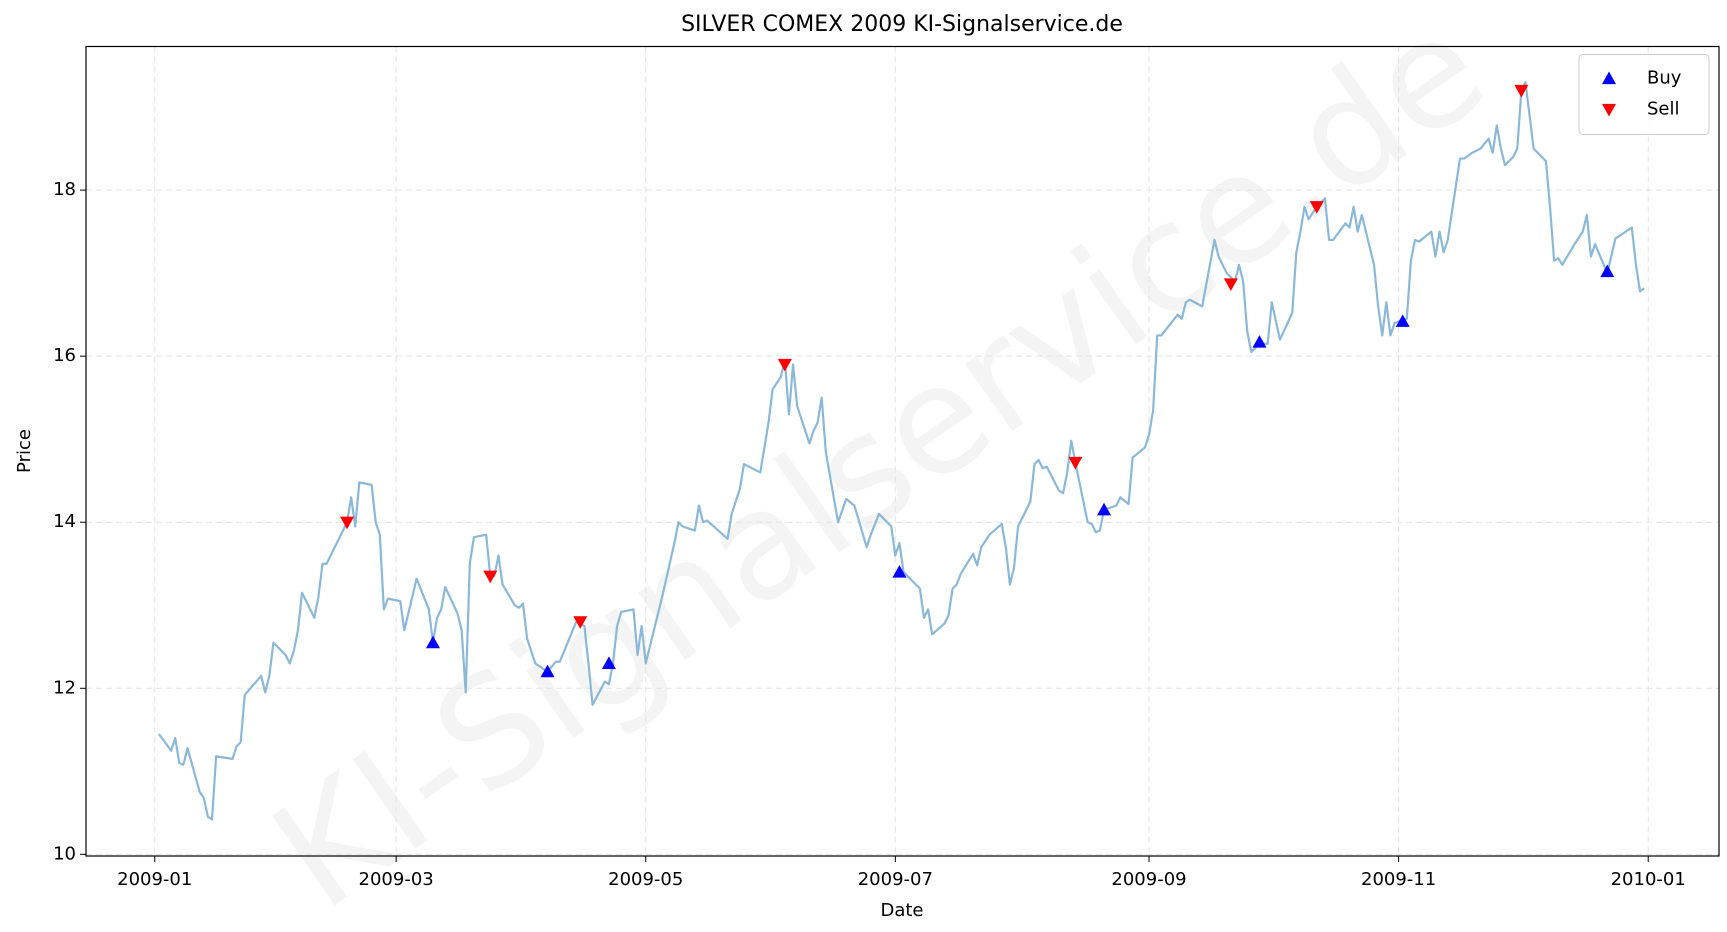  What do you see at coordinates (64, 189) in the screenshot?
I see `y-tick-label: 18` at bounding box center [64, 189].